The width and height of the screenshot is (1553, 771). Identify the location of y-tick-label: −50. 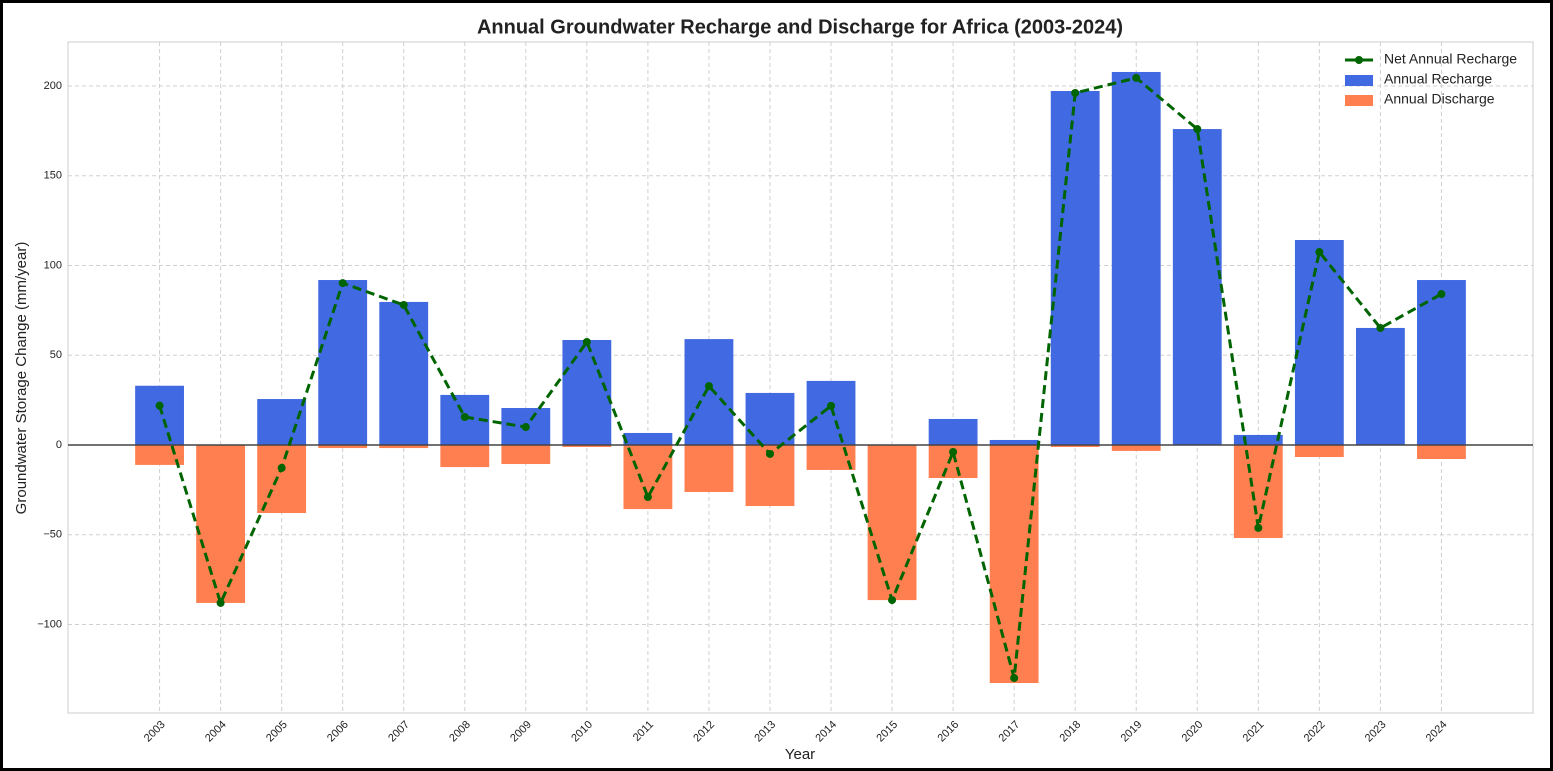
(52, 535).